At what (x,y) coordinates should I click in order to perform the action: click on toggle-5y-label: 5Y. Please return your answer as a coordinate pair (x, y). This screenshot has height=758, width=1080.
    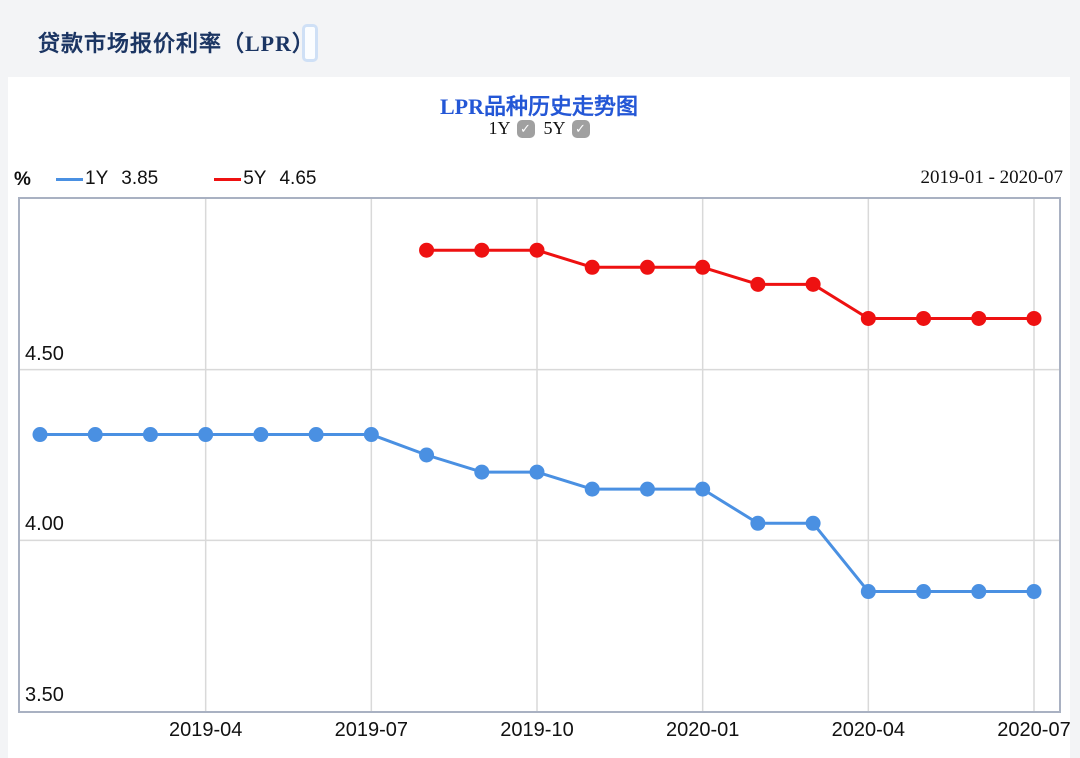
    Looking at the image, I should click on (554, 128).